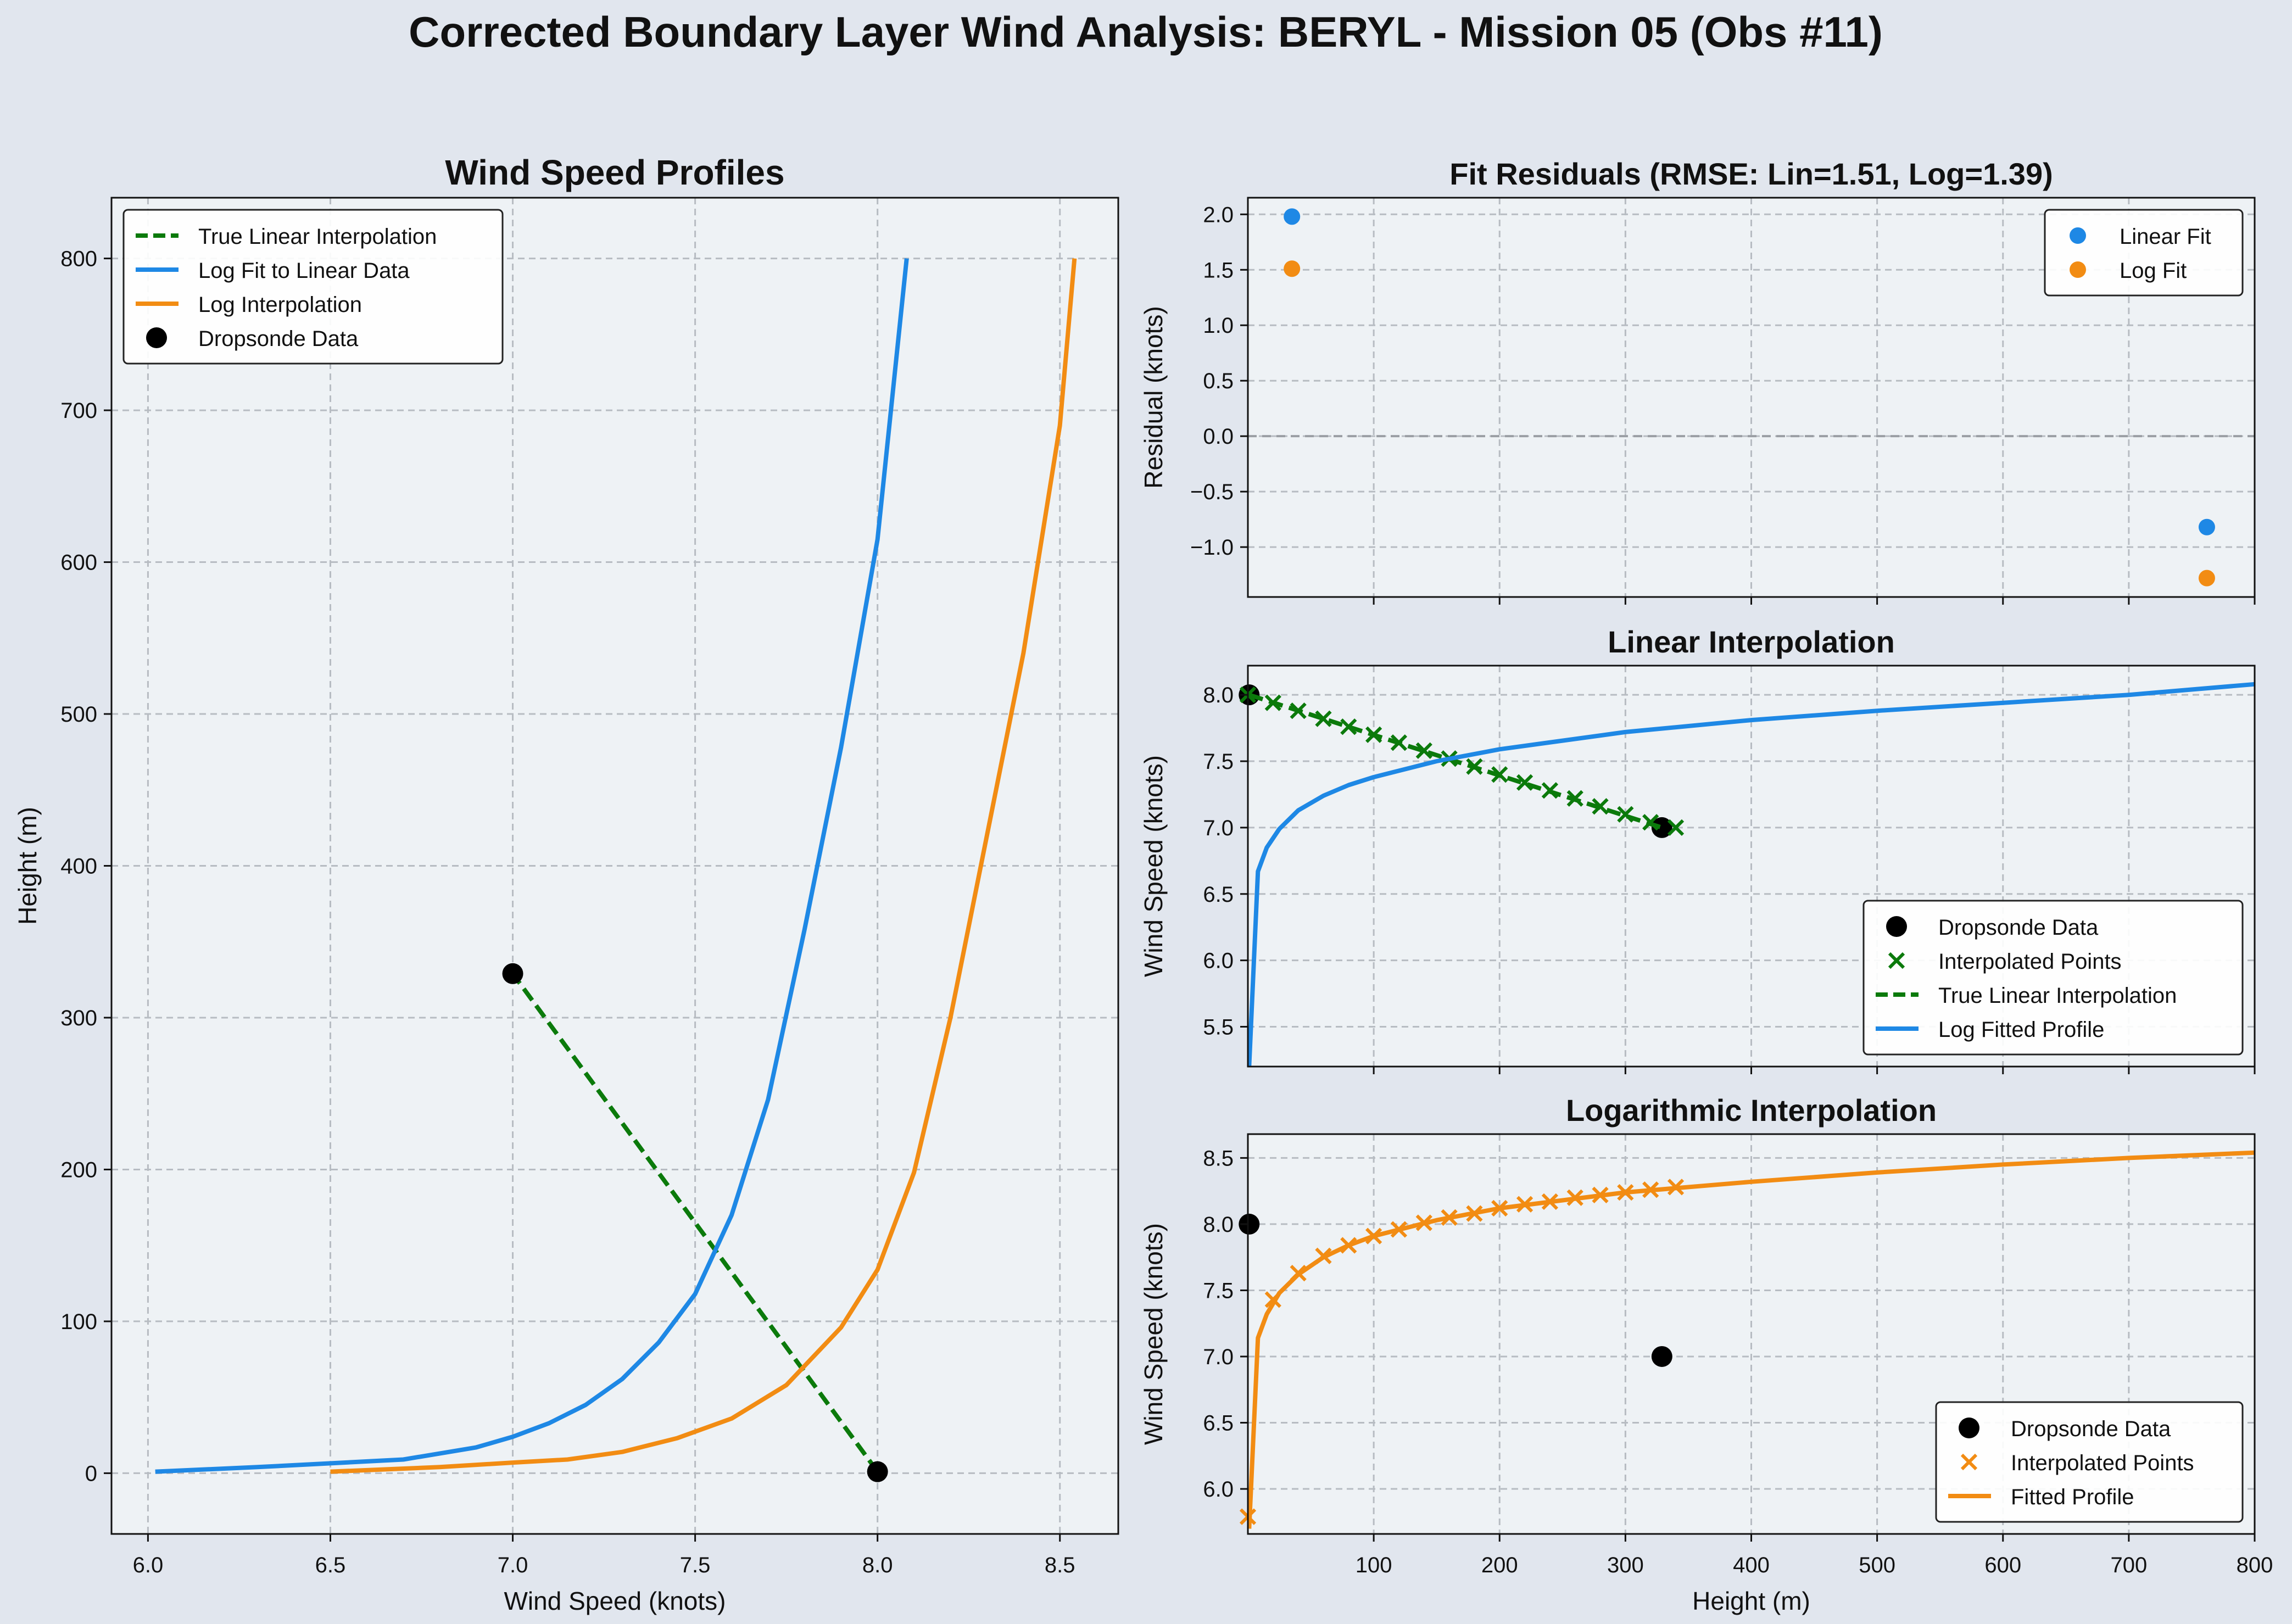 The image size is (2292, 1624). What do you see at coordinates (78, 1322) in the screenshot?
I see `profiles-ytick-label: 100` at bounding box center [78, 1322].